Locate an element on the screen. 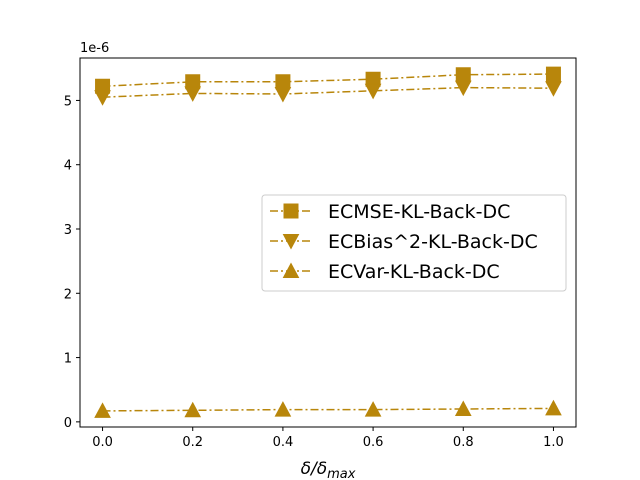 This screenshot has height=480, width=640. legend-box is located at coordinates (414, 243).